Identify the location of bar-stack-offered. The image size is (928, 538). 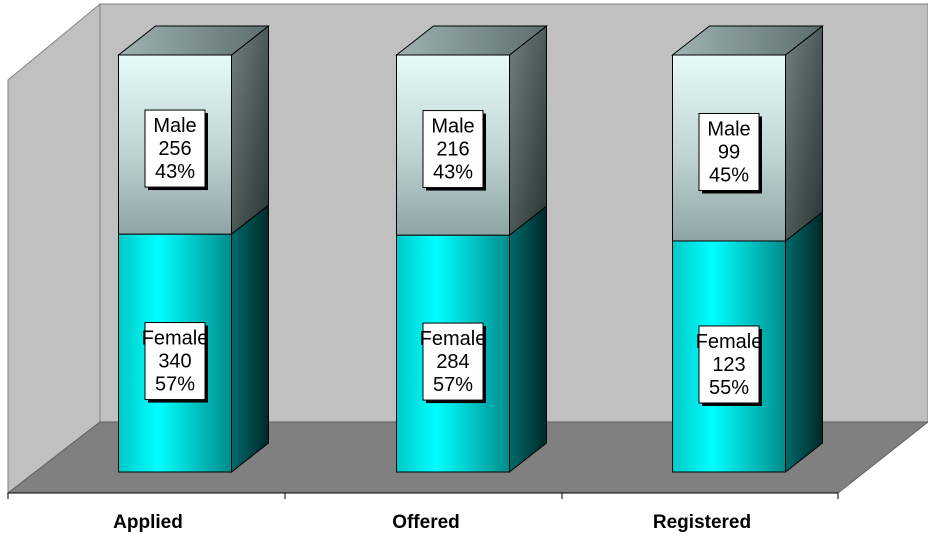
(471, 249).